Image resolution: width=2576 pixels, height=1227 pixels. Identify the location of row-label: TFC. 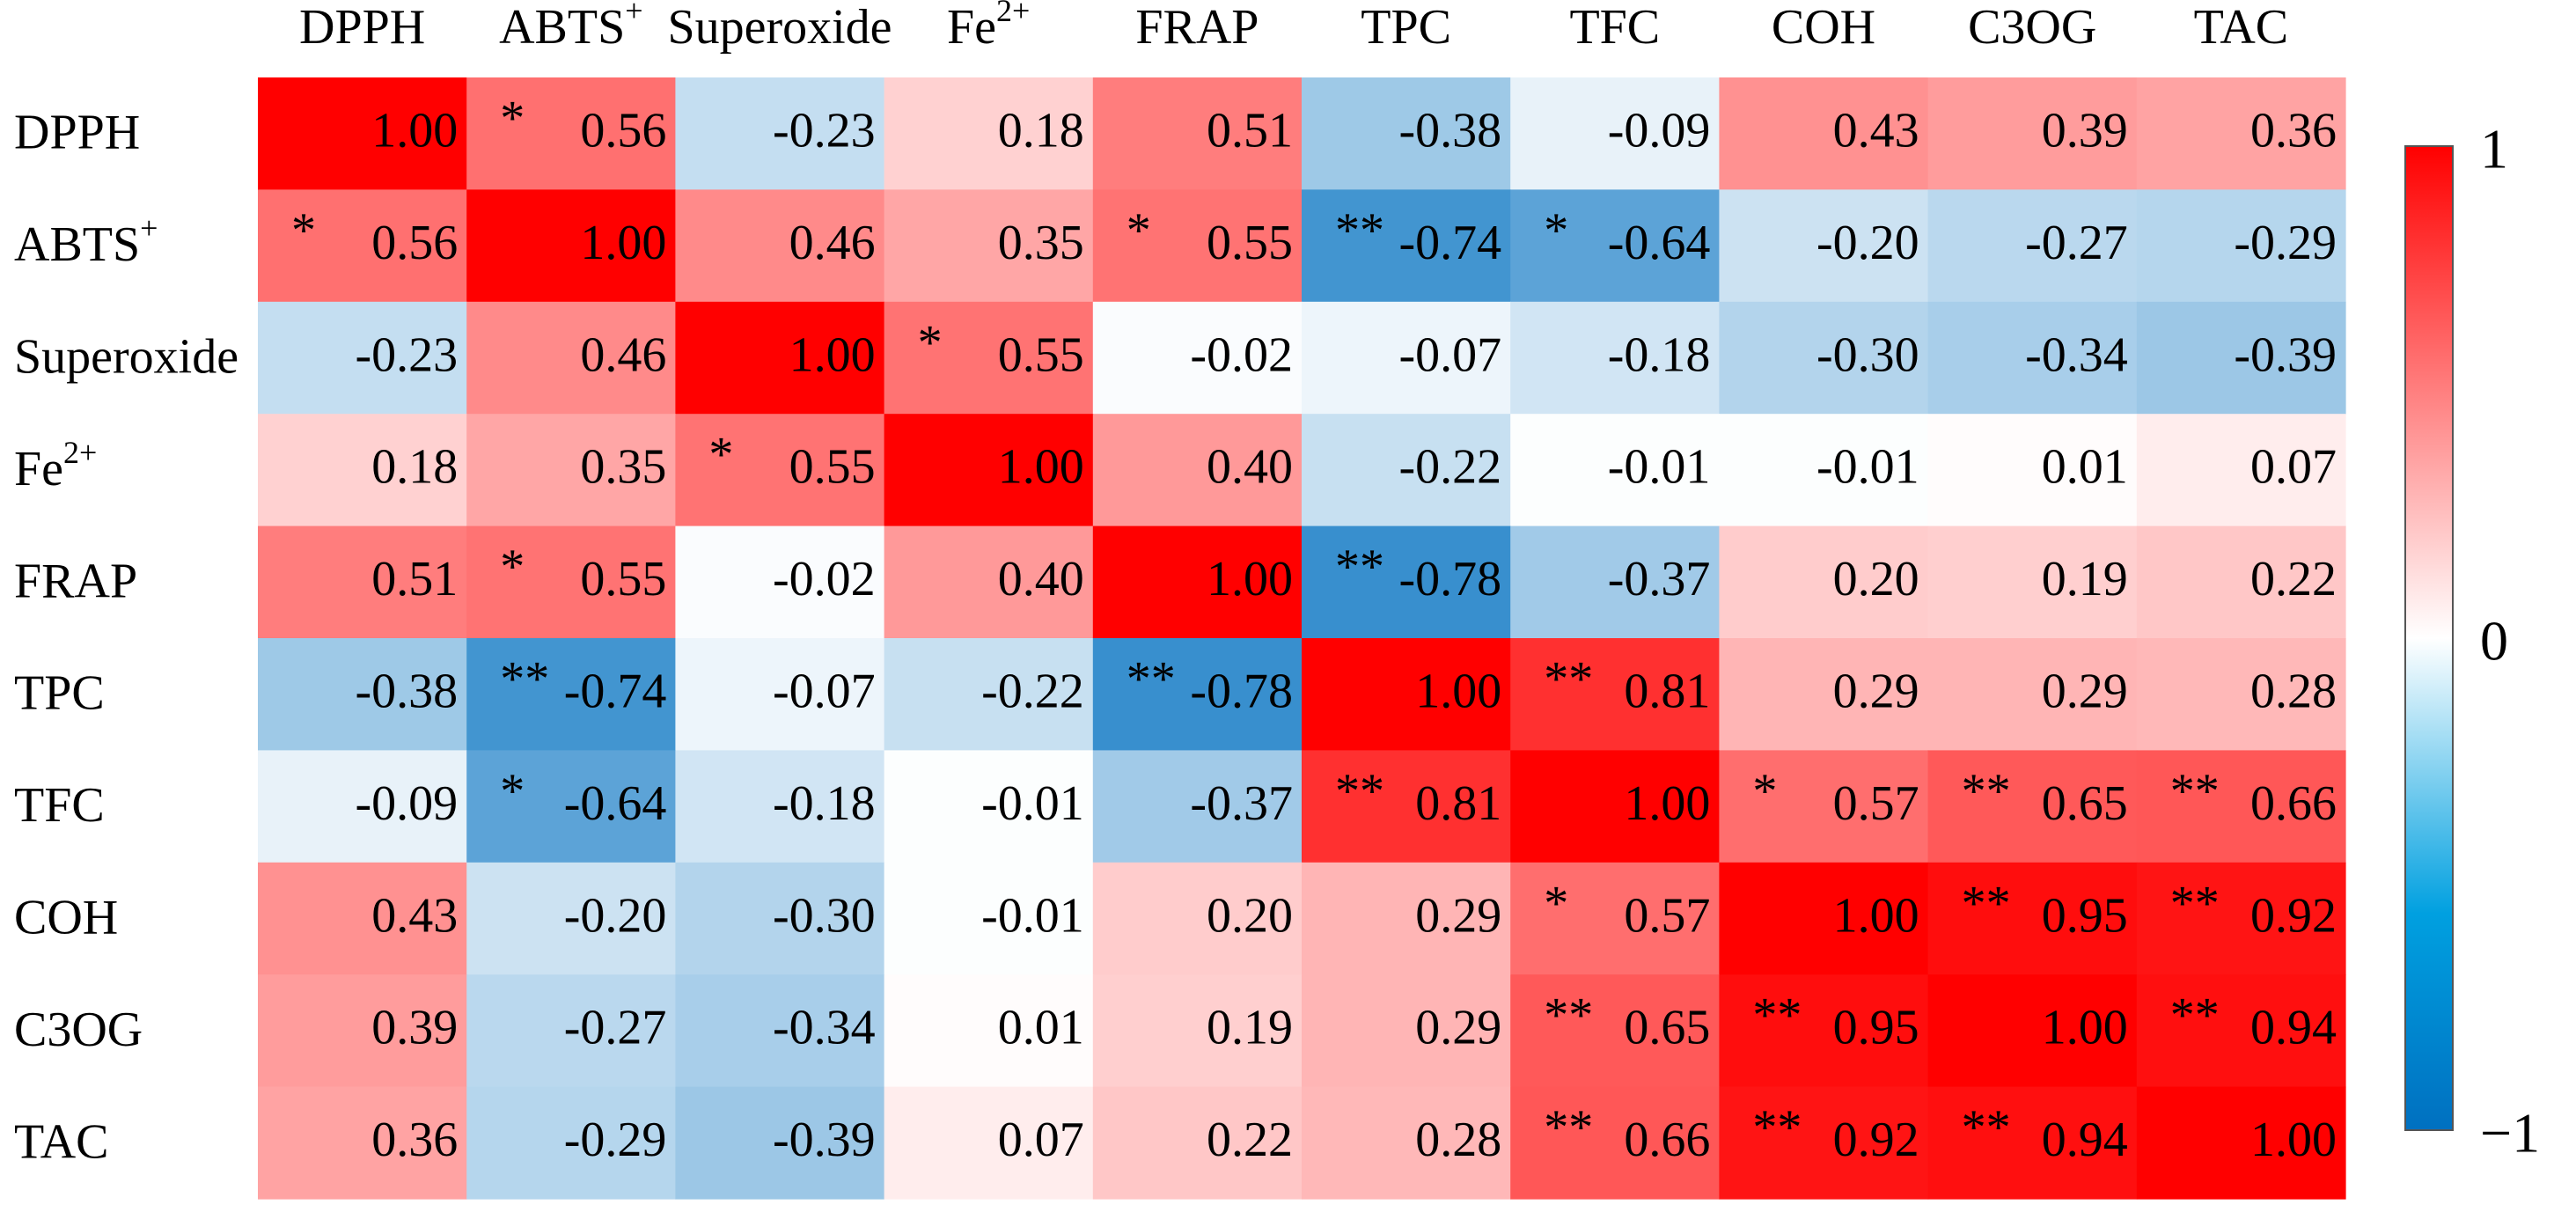
(59, 805).